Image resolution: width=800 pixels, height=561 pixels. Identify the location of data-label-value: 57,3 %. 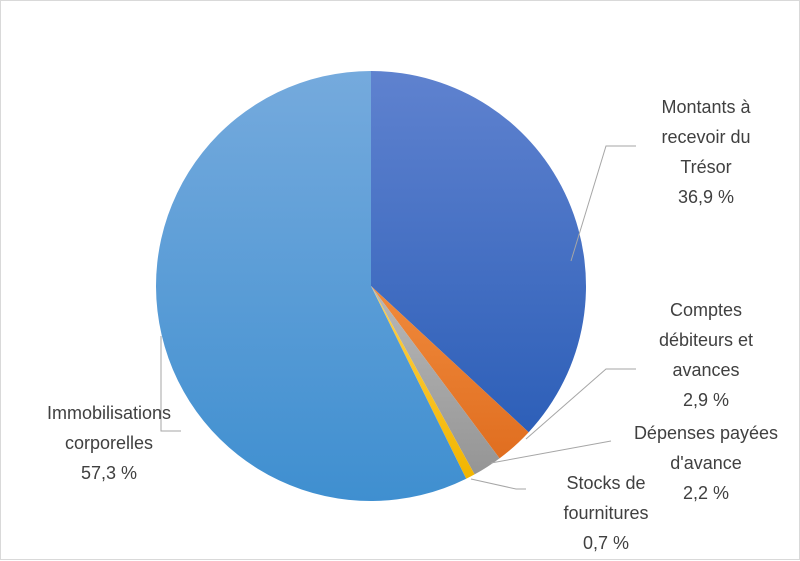
(109, 473).